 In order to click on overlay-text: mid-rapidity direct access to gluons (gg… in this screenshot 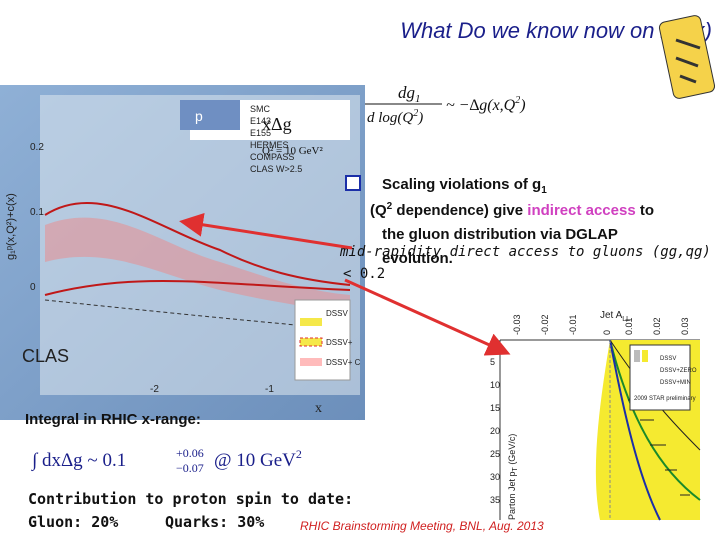, I will do `click(525, 252)`.